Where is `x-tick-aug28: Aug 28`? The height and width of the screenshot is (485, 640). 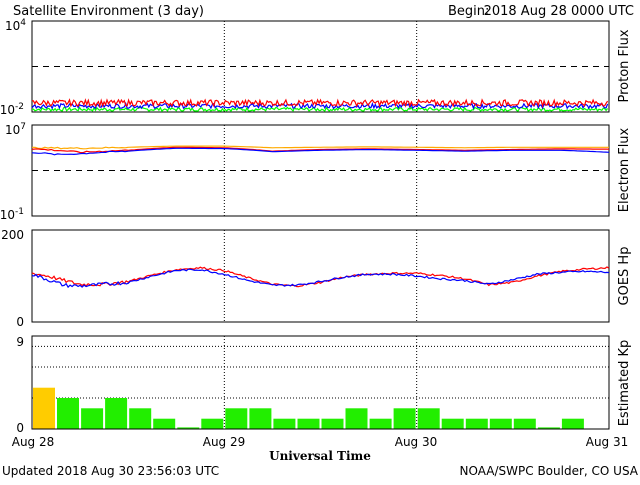 x-tick-aug28: Aug 28 is located at coordinates (33, 442).